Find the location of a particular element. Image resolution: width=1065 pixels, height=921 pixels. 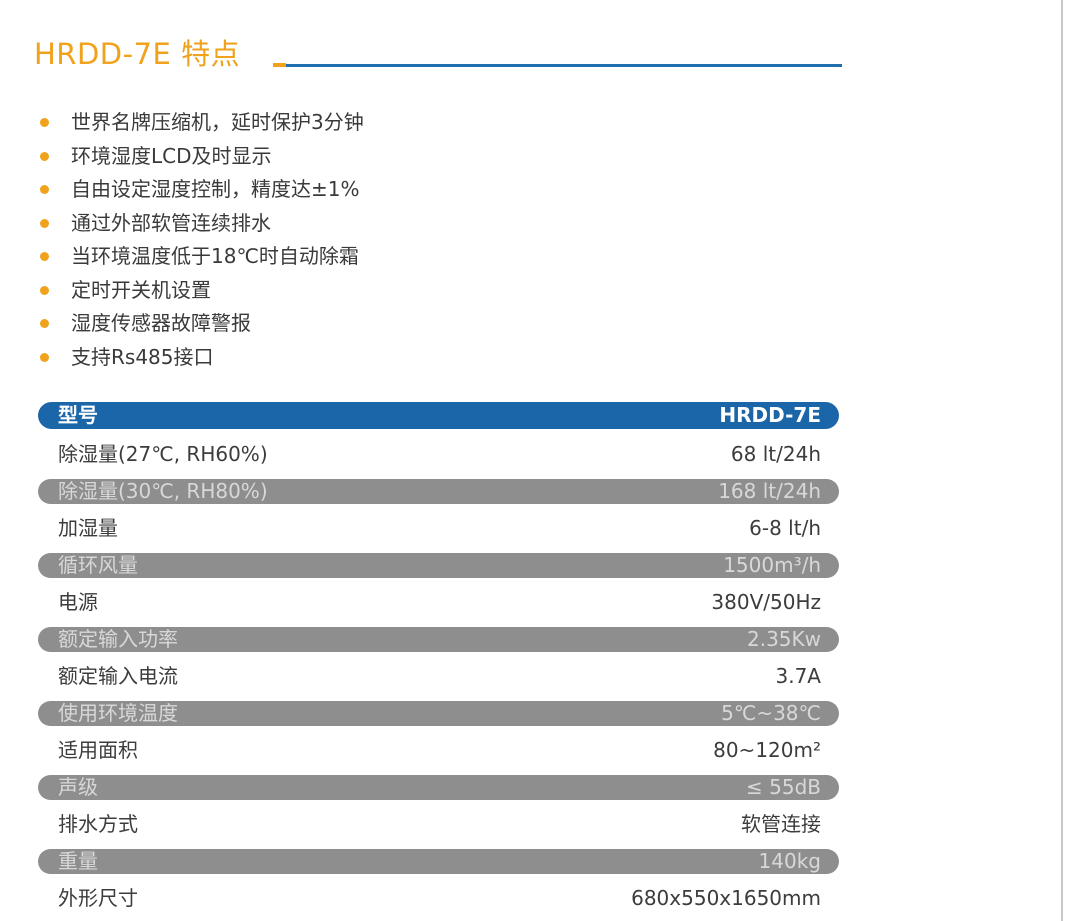

spec-label: 额定输入功率 is located at coordinates (118, 639).